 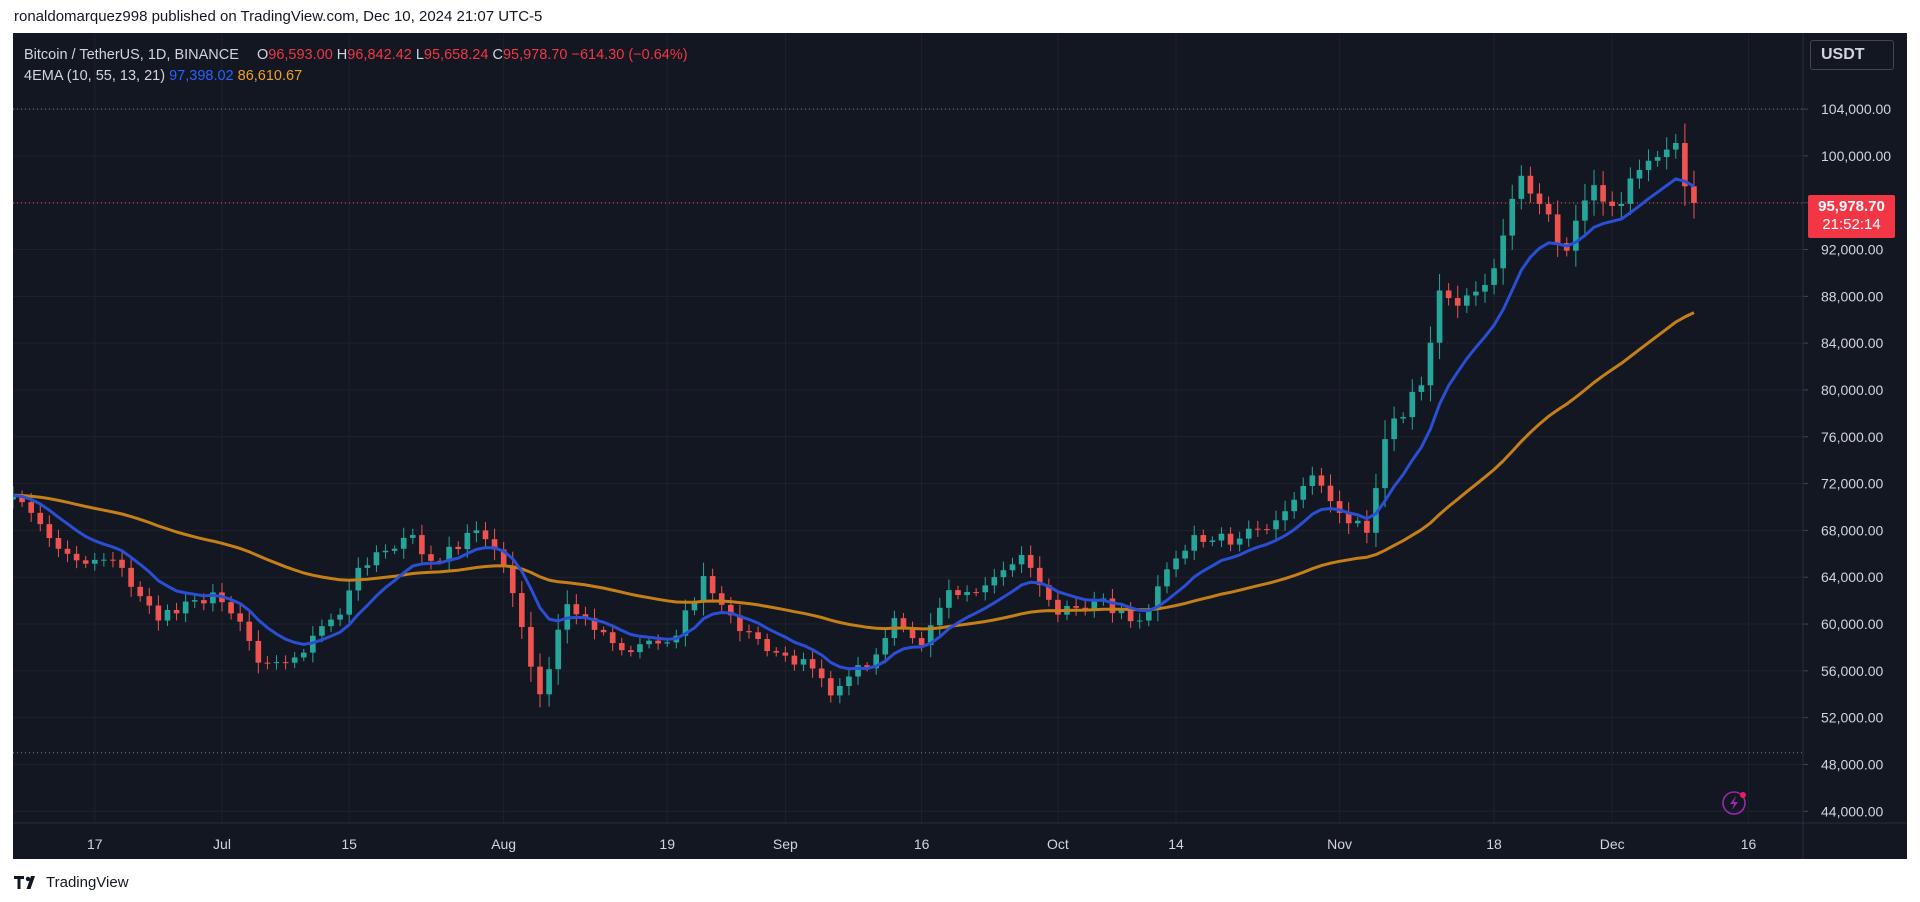 What do you see at coordinates (456, 55) in the screenshot?
I see `low-value: 95,658.24` at bounding box center [456, 55].